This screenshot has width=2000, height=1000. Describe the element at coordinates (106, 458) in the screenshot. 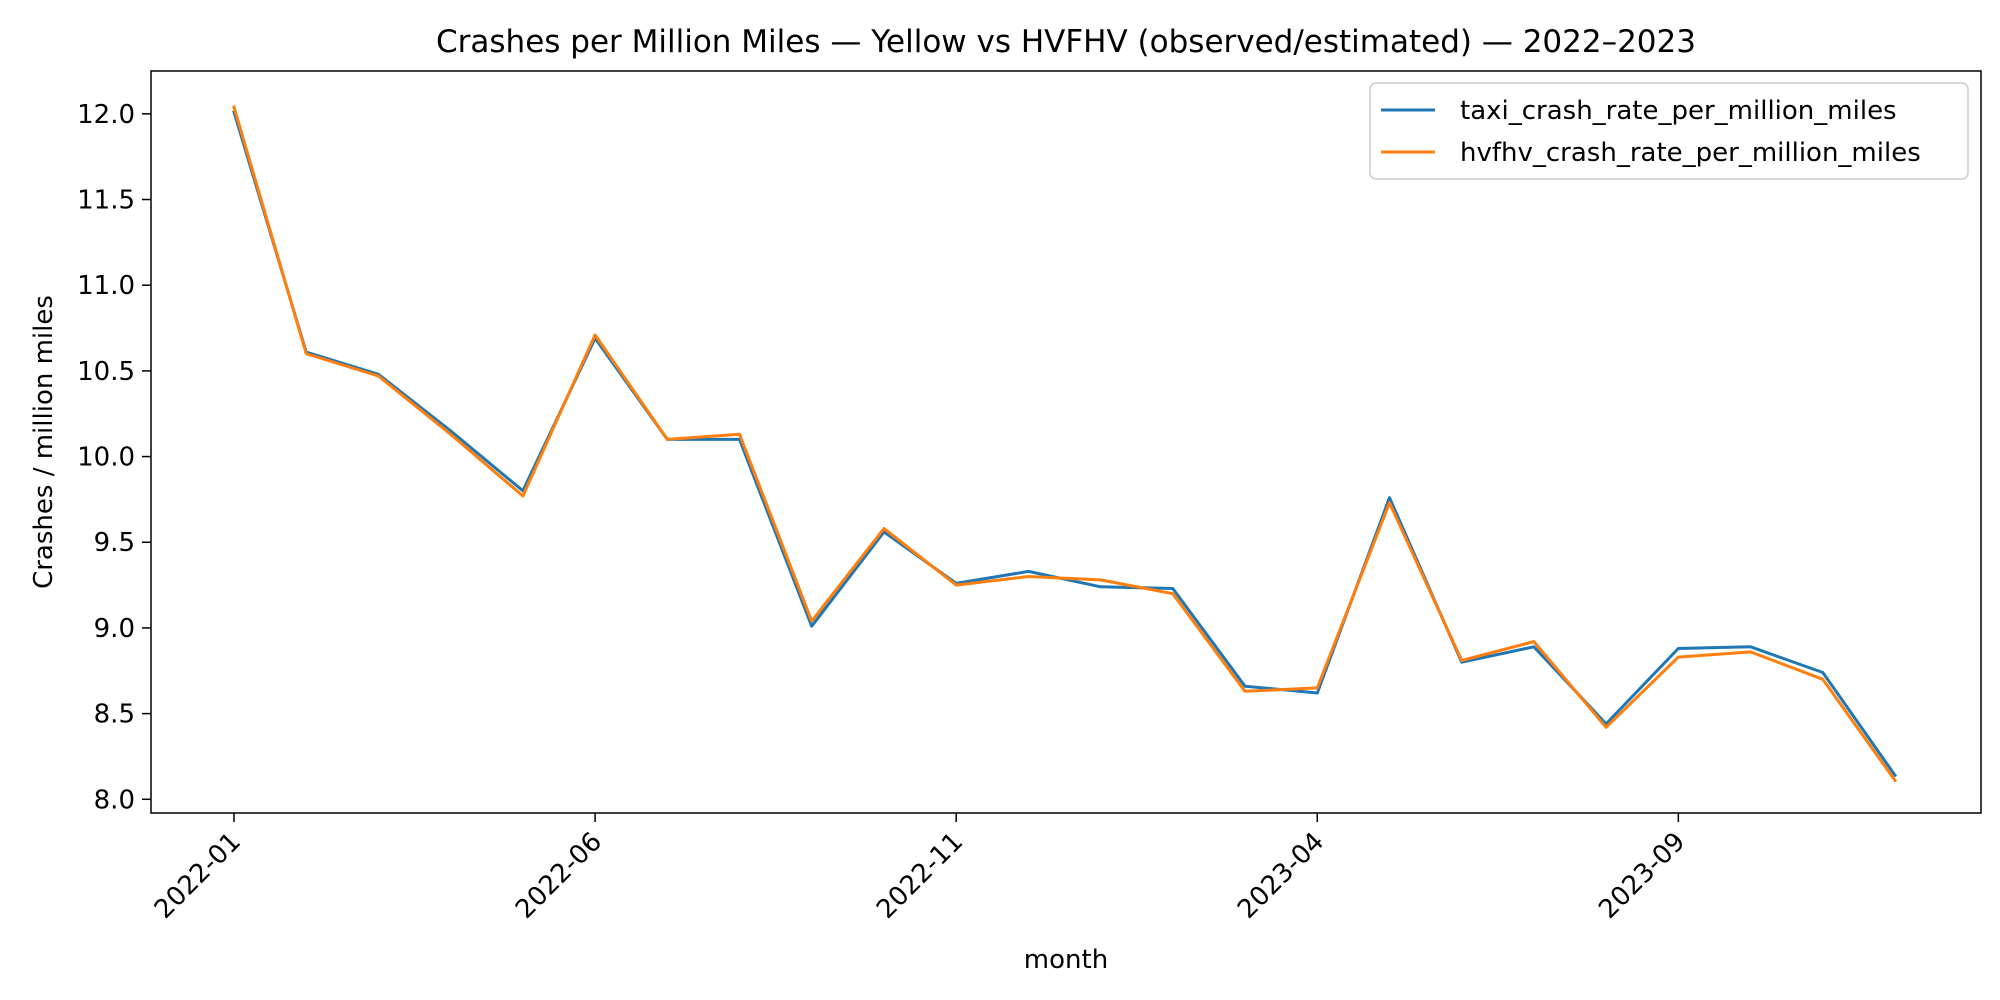

I see `y-tick-label: 10.0` at that location.